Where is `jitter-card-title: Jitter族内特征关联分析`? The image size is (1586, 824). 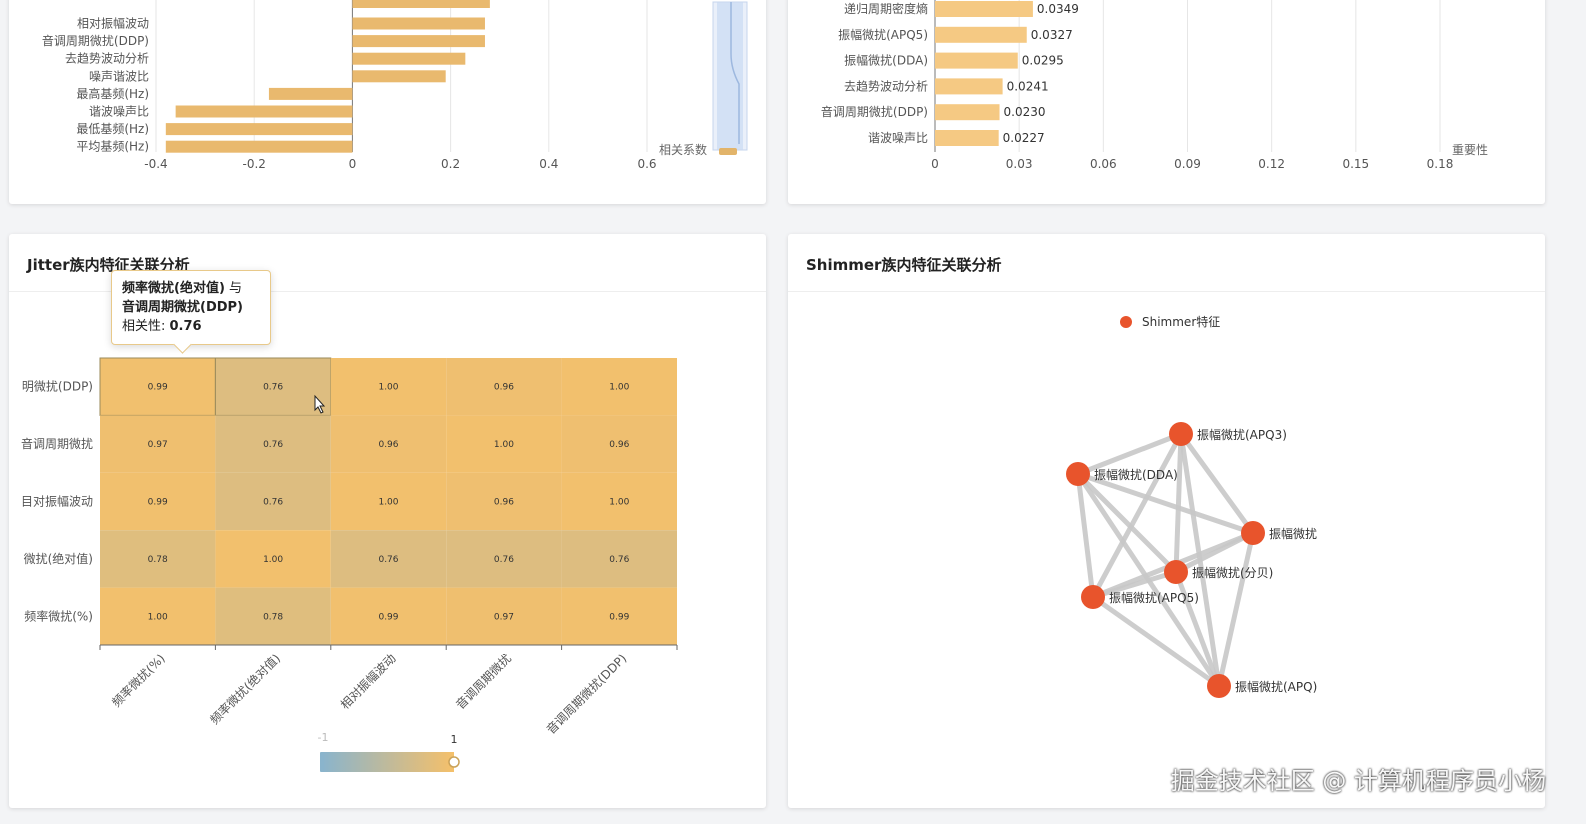
jitter-card-title: Jitter族内特征关联分析 is located at coordinates (108, 265).